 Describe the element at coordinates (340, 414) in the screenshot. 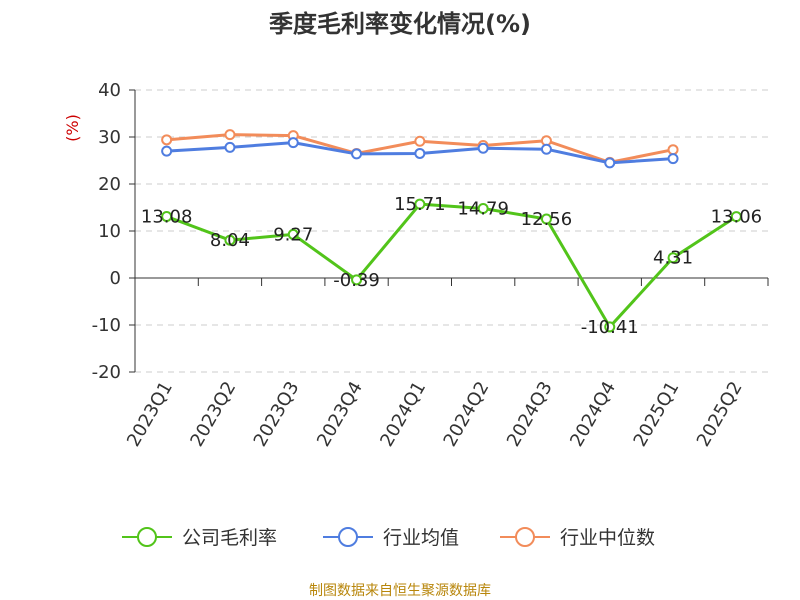

I see `x-tick-label: 2023Q4` at that location.